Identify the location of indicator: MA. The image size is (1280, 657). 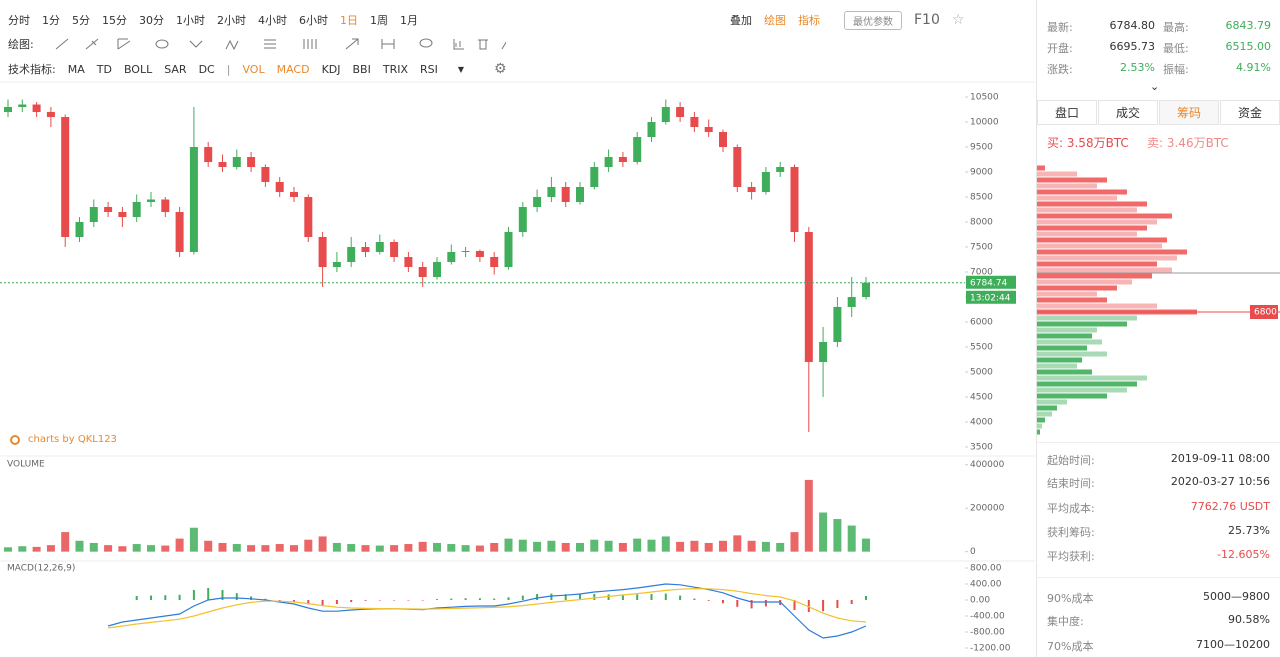
(76, 69).